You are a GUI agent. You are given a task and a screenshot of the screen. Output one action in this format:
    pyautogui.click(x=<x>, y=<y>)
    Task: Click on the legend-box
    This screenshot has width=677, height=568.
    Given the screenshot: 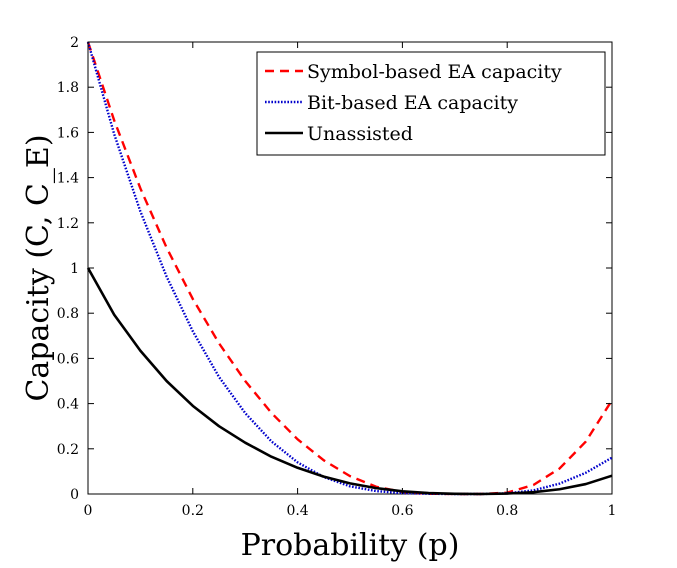 What is the action you would take?
    pyautogui.click(x=431, y=103)
    